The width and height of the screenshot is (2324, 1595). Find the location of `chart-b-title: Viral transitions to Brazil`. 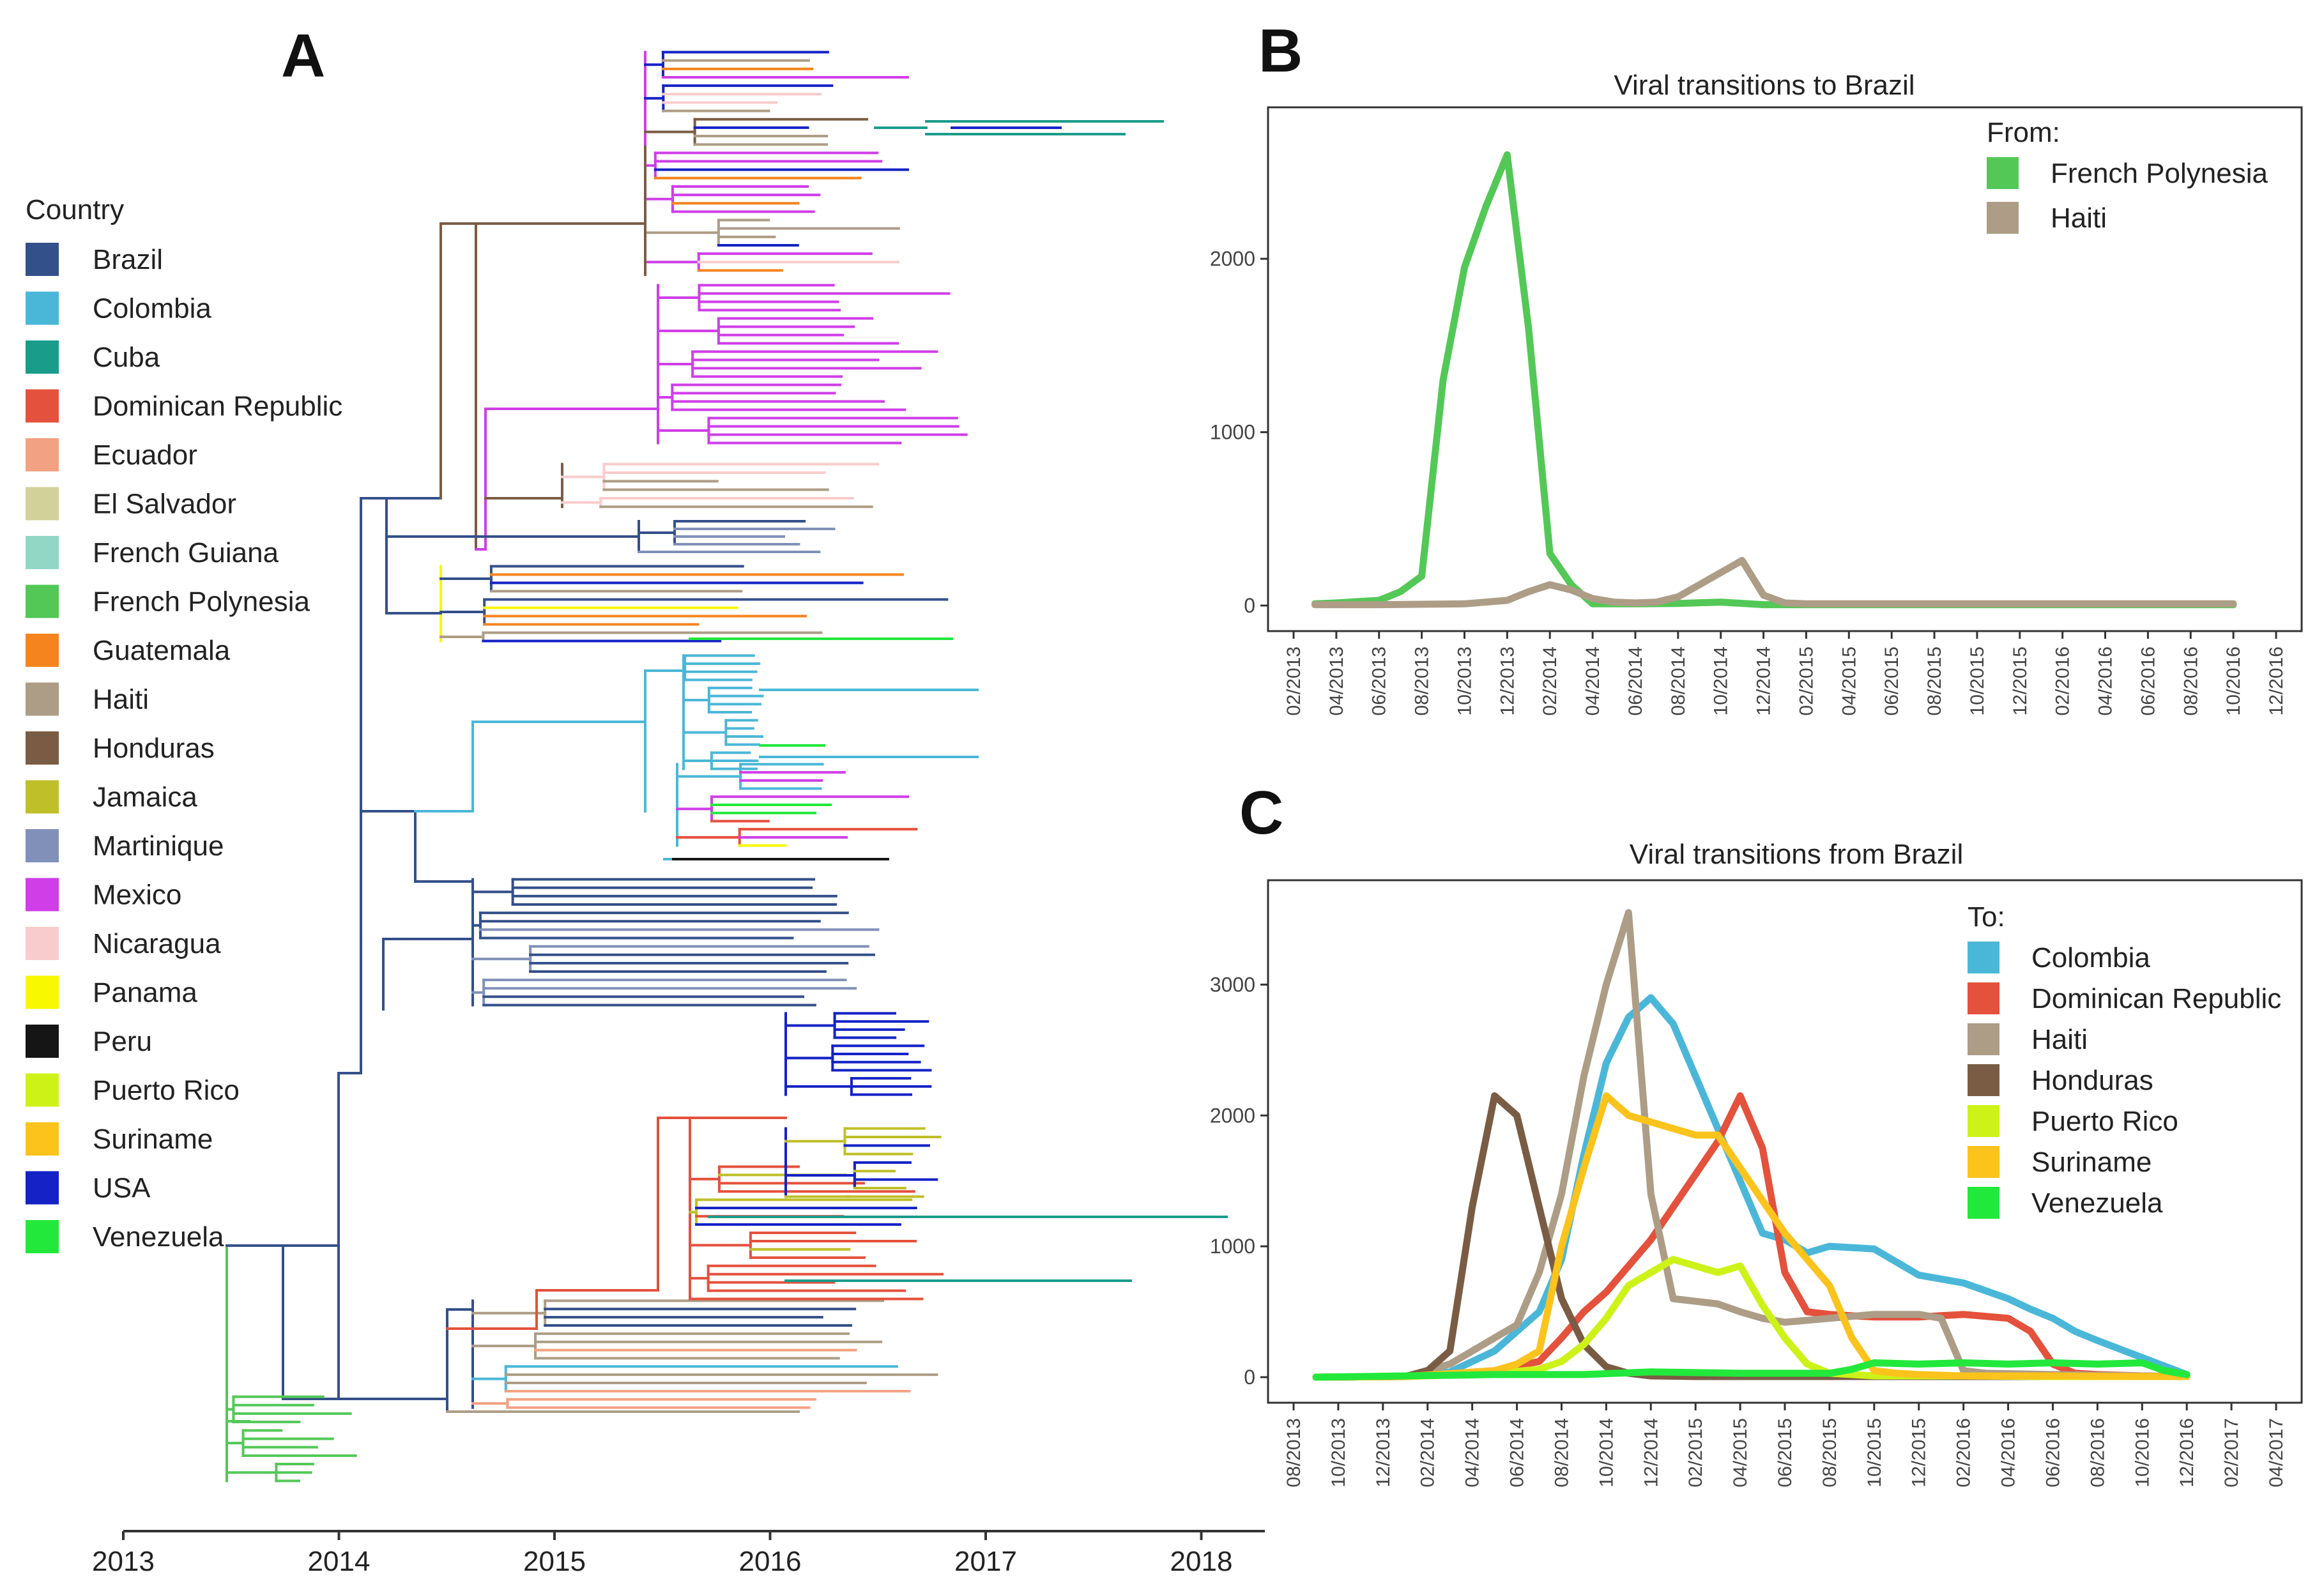

chart-b-title: Viral transitions to Brazil is located at coordinates (1764, 85).